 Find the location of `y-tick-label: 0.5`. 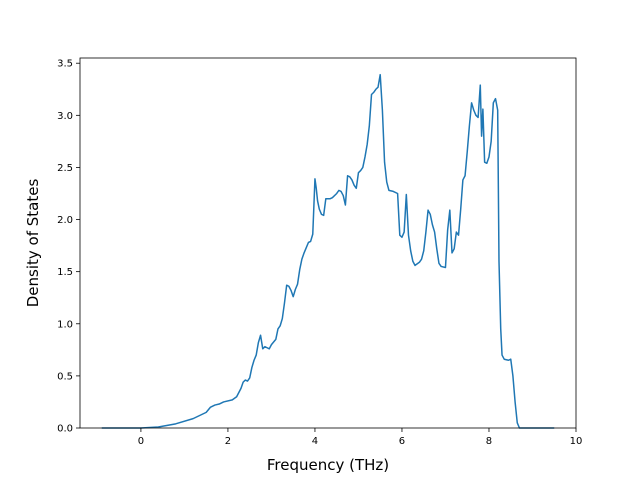

y-tick-label: 0.5 is located at coordinates (65, 376).